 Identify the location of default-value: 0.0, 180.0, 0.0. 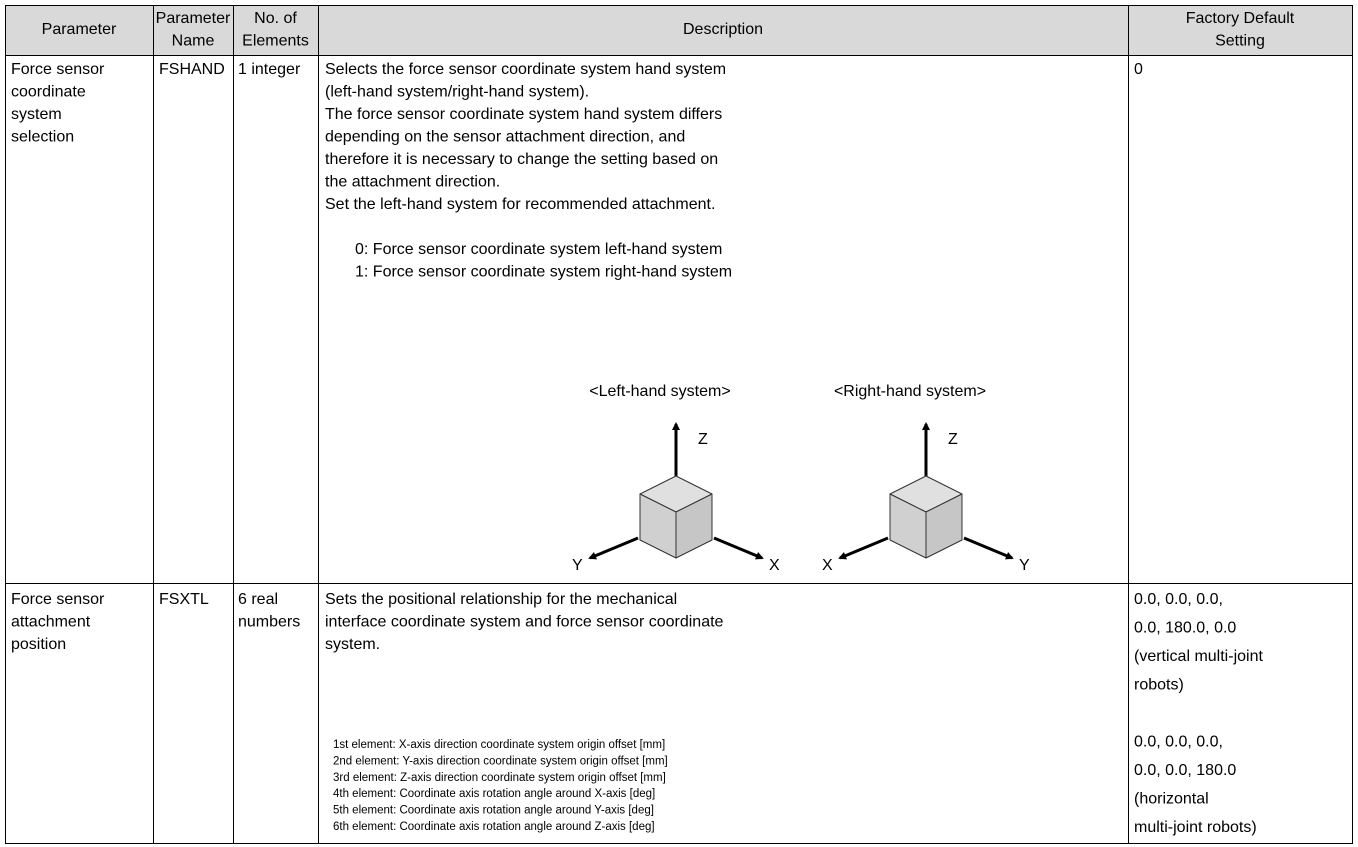
(1185, 628).